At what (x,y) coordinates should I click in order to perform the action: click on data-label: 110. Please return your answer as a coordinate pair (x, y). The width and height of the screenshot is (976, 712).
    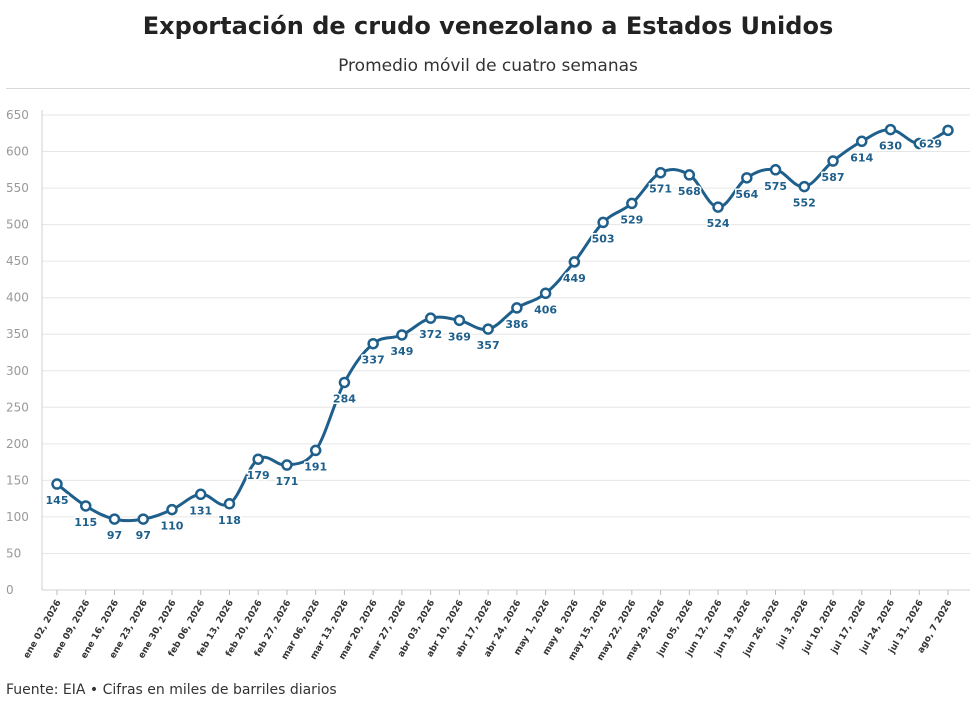
    Looking at the image, I should click on (171, 526).